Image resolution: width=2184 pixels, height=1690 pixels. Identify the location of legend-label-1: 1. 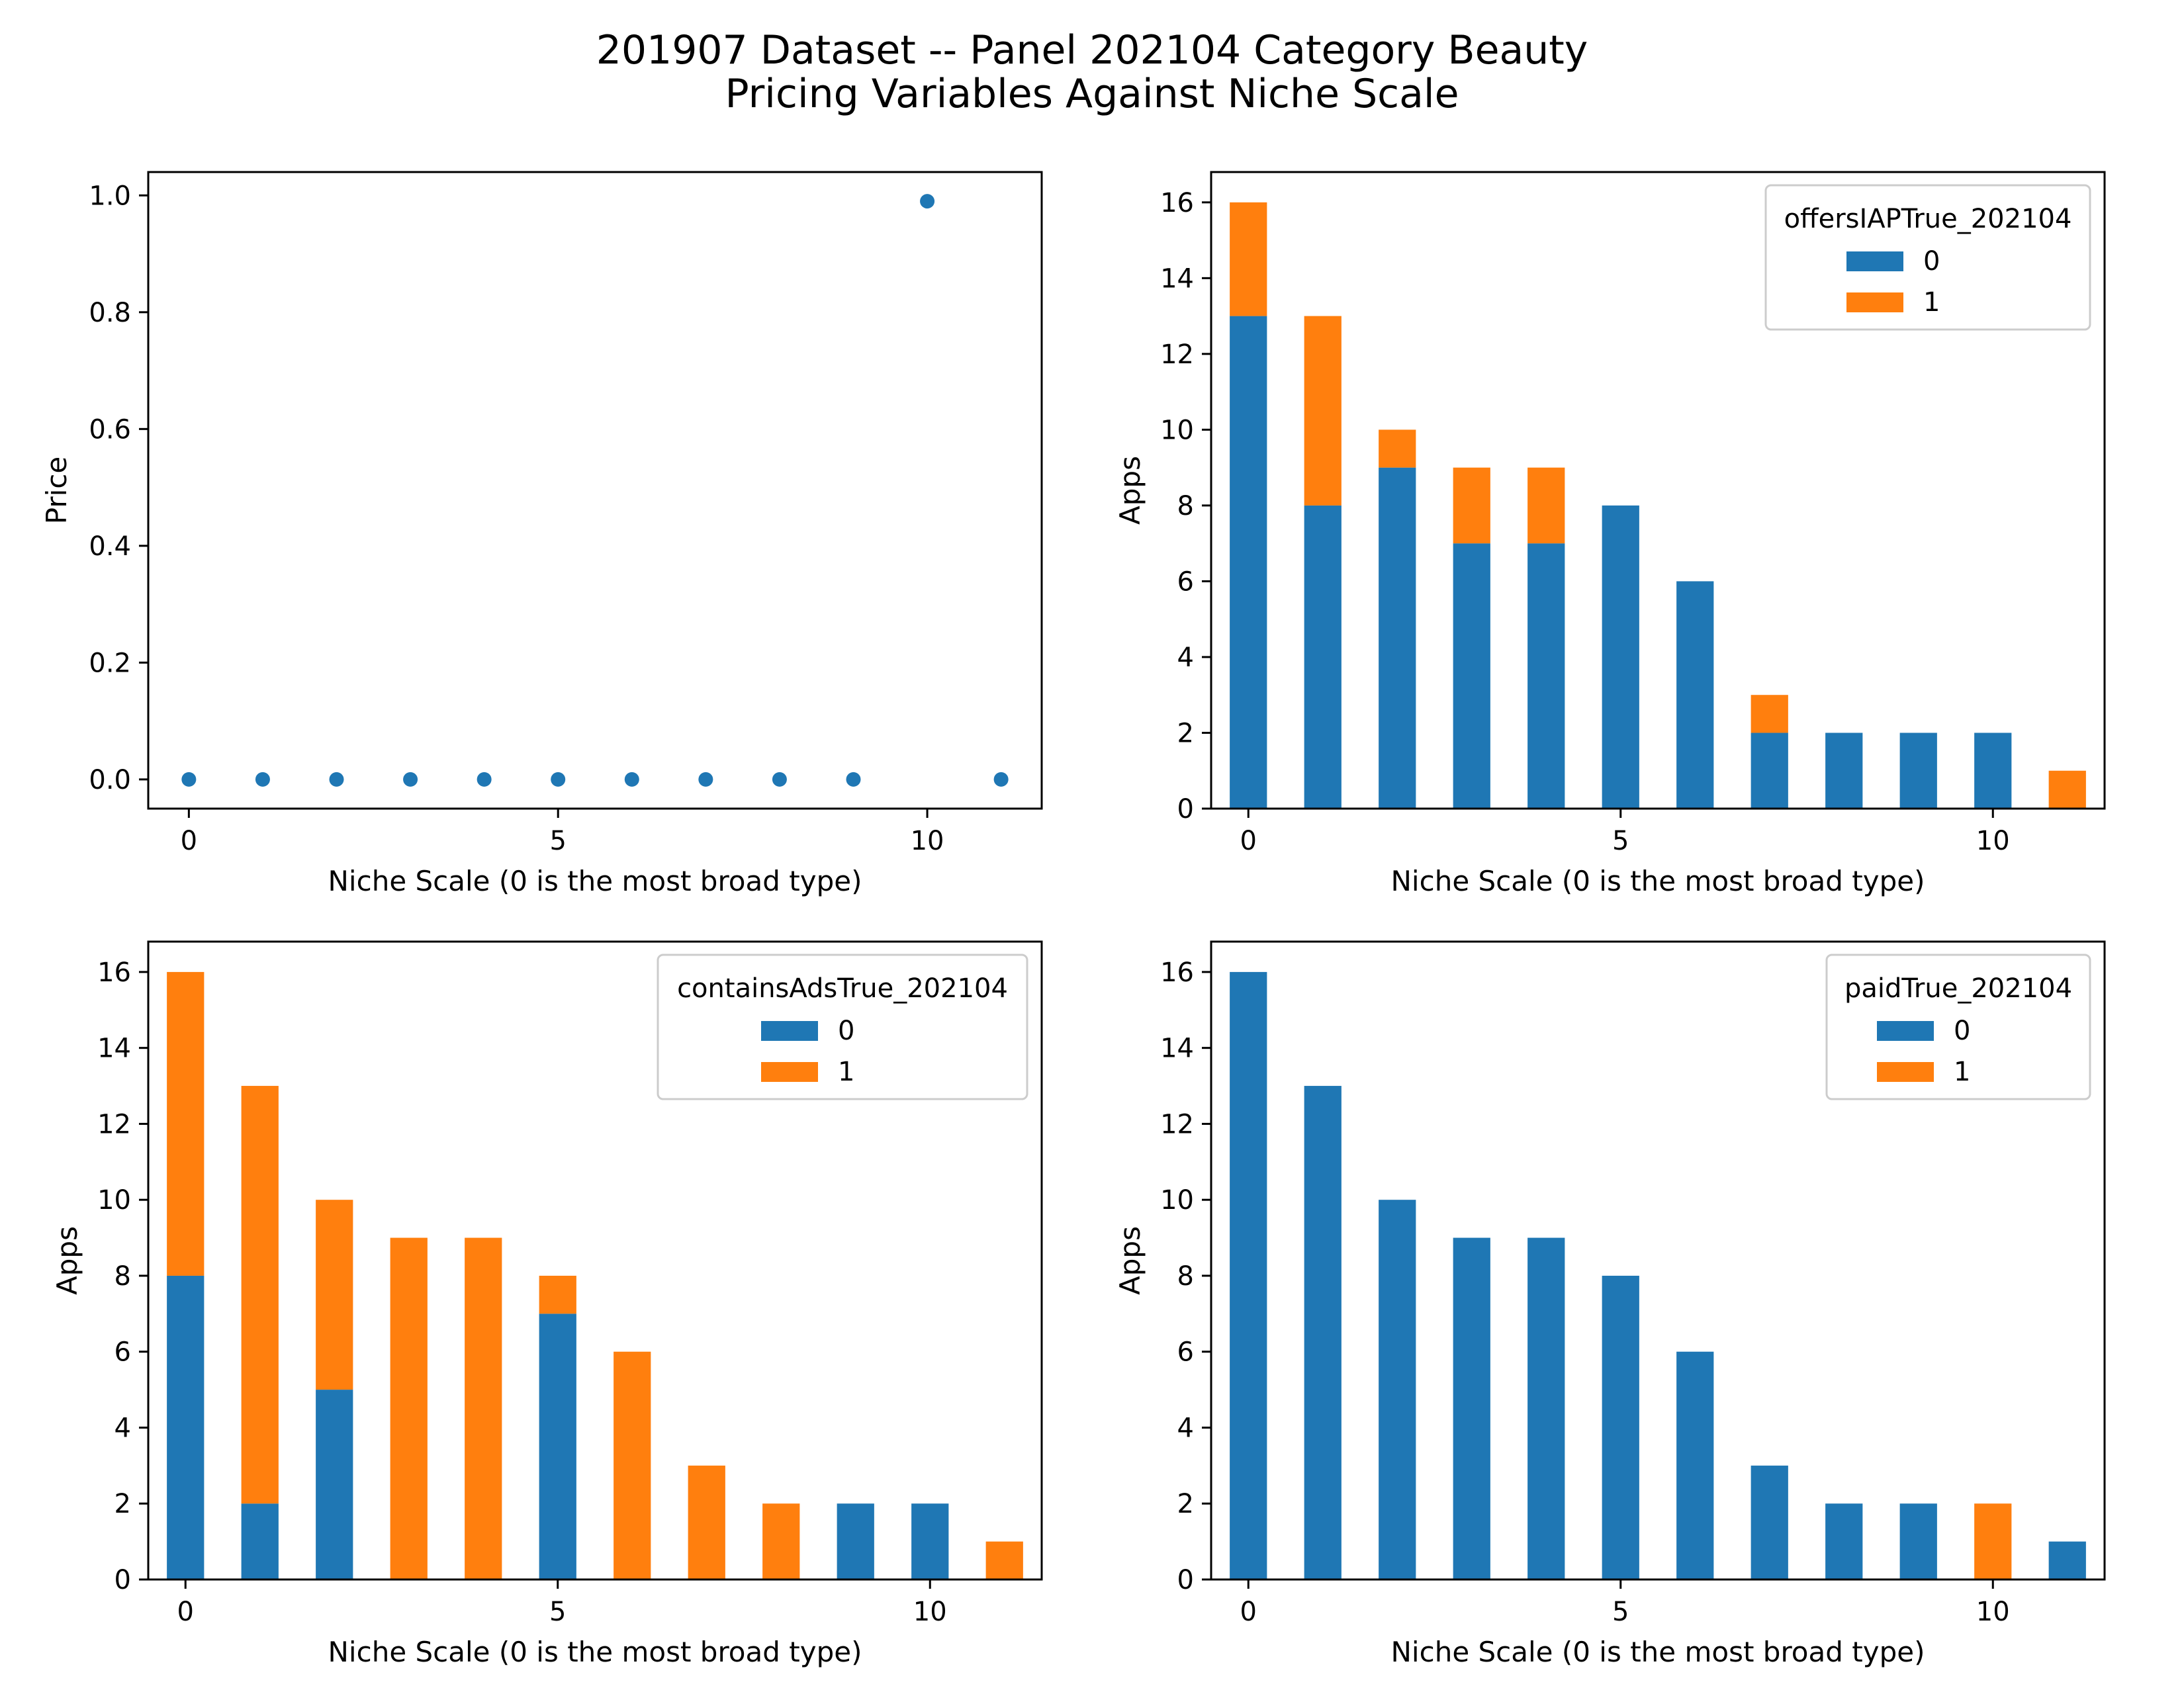
(1931, 302).